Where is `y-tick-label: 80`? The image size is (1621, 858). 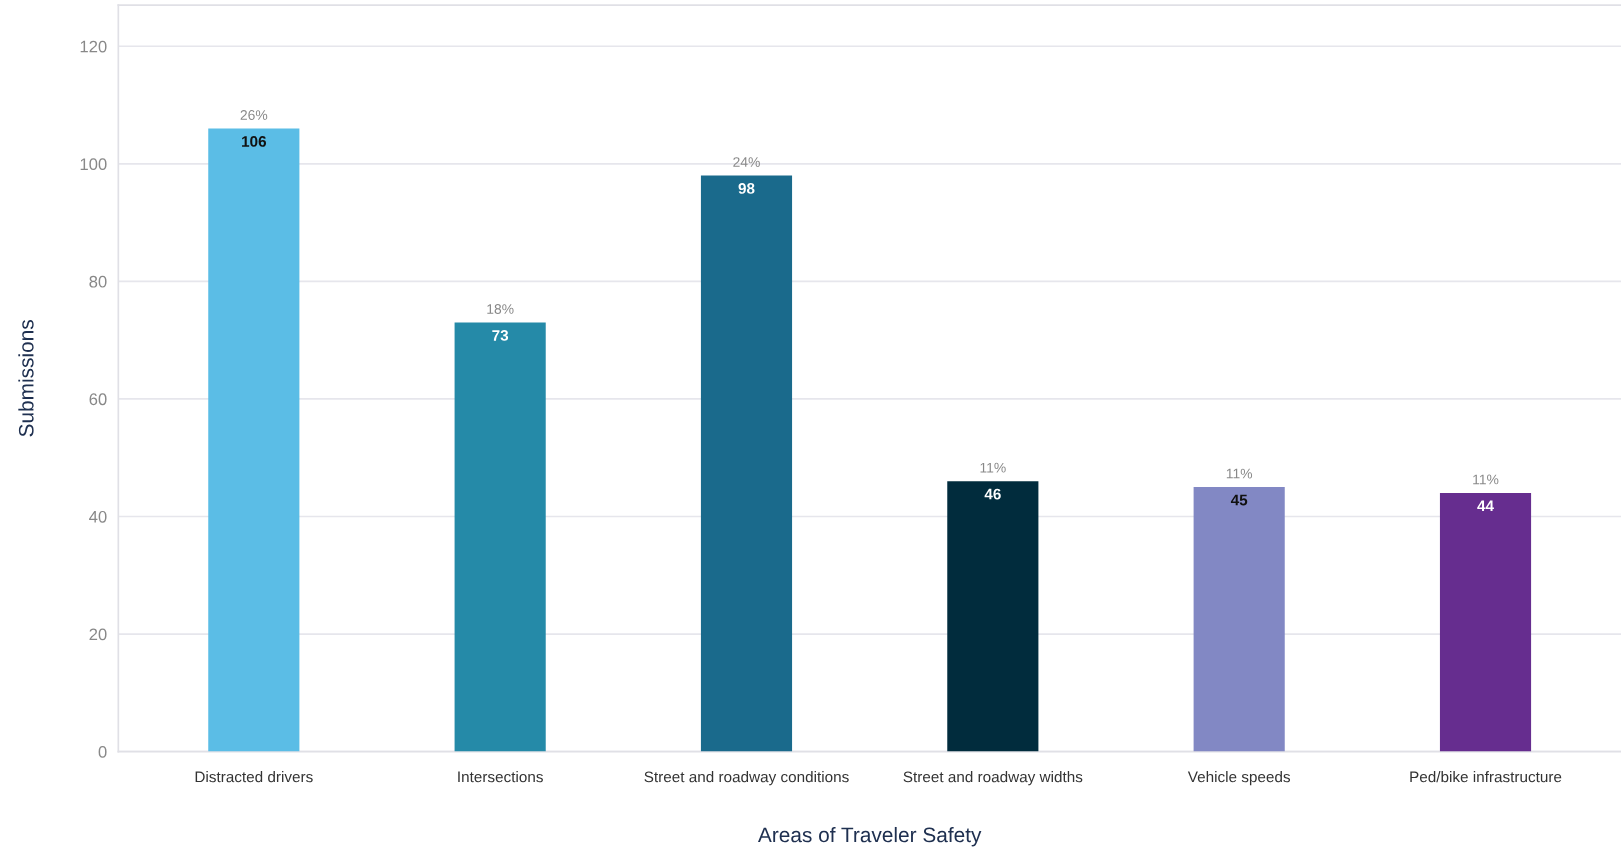
y-tick-label: 80 is located at coordinates (98, 281).